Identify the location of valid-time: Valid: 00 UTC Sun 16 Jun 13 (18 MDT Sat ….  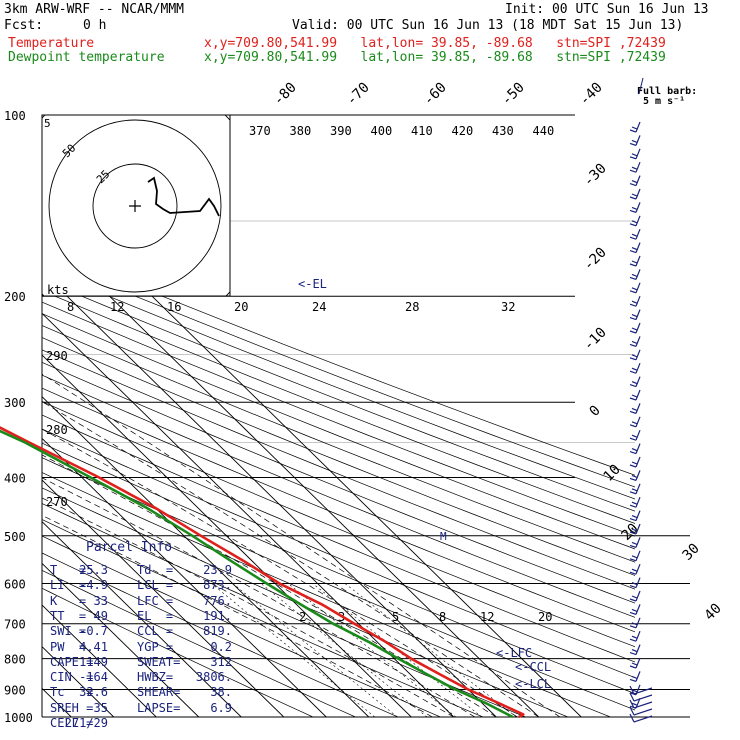
(488, 25).